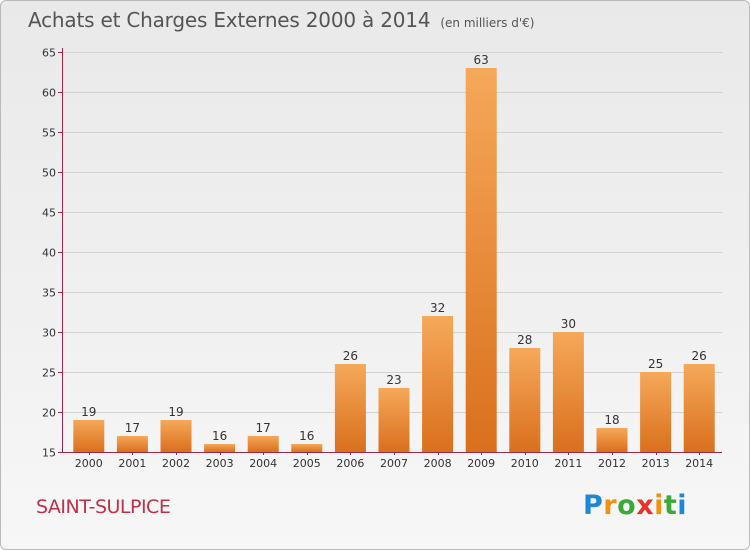  What do you see at coordinates (612, 463) in the screenshot?
I see `x-tick-label: 2012` at bounding box center [612, 463].